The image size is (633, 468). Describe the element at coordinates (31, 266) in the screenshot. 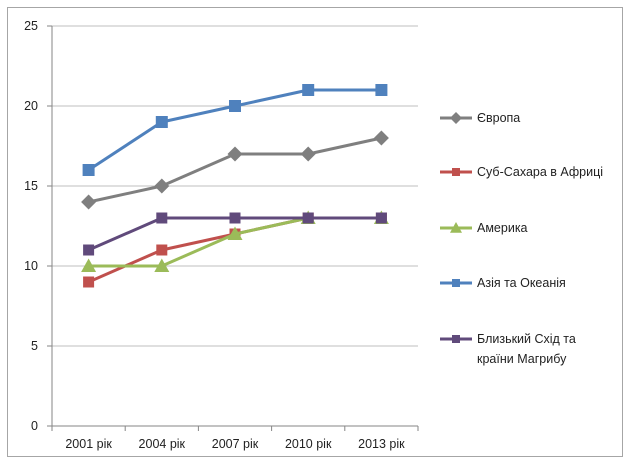

I see `y-tick-label: 10` at that location.